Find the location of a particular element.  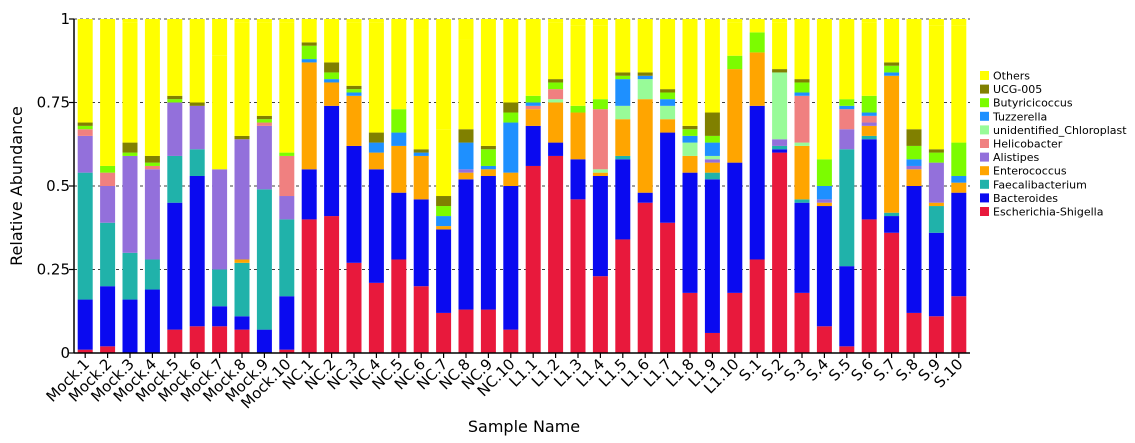

legend-label: Enterococcus is located at coordinates (1030, 171).